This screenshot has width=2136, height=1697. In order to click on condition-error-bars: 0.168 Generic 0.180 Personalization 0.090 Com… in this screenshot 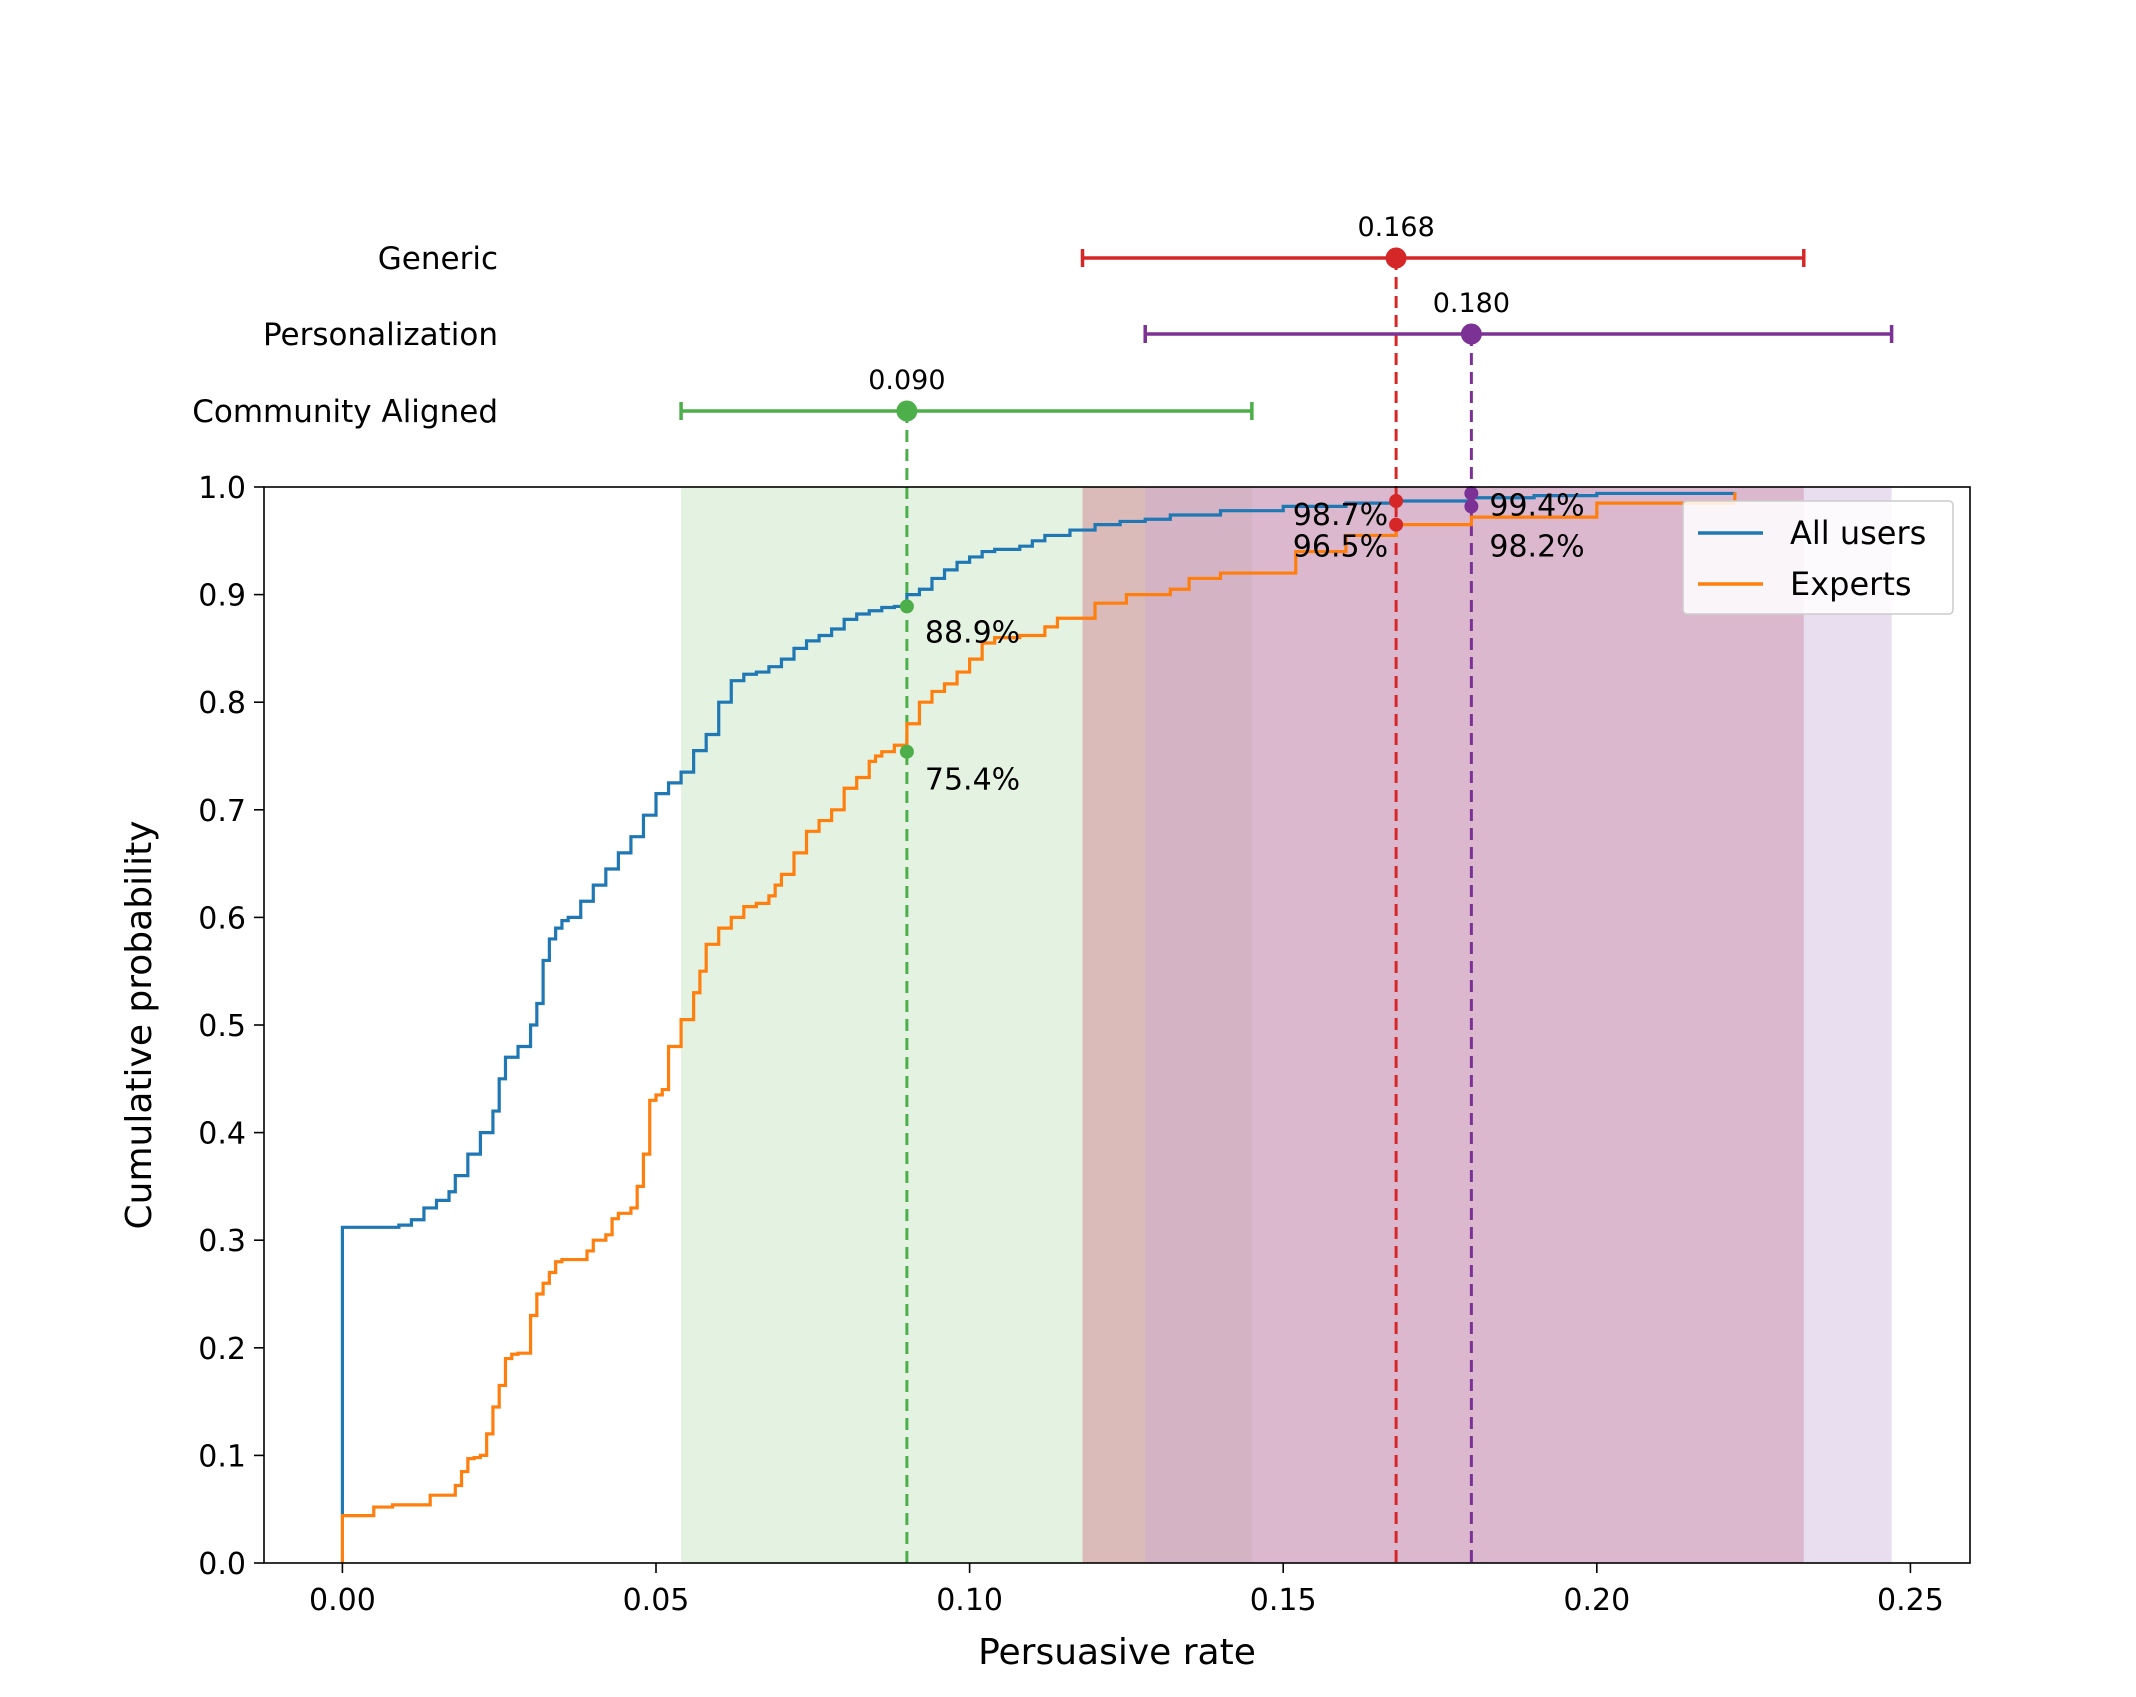, I will do `click(1043, 321)`.